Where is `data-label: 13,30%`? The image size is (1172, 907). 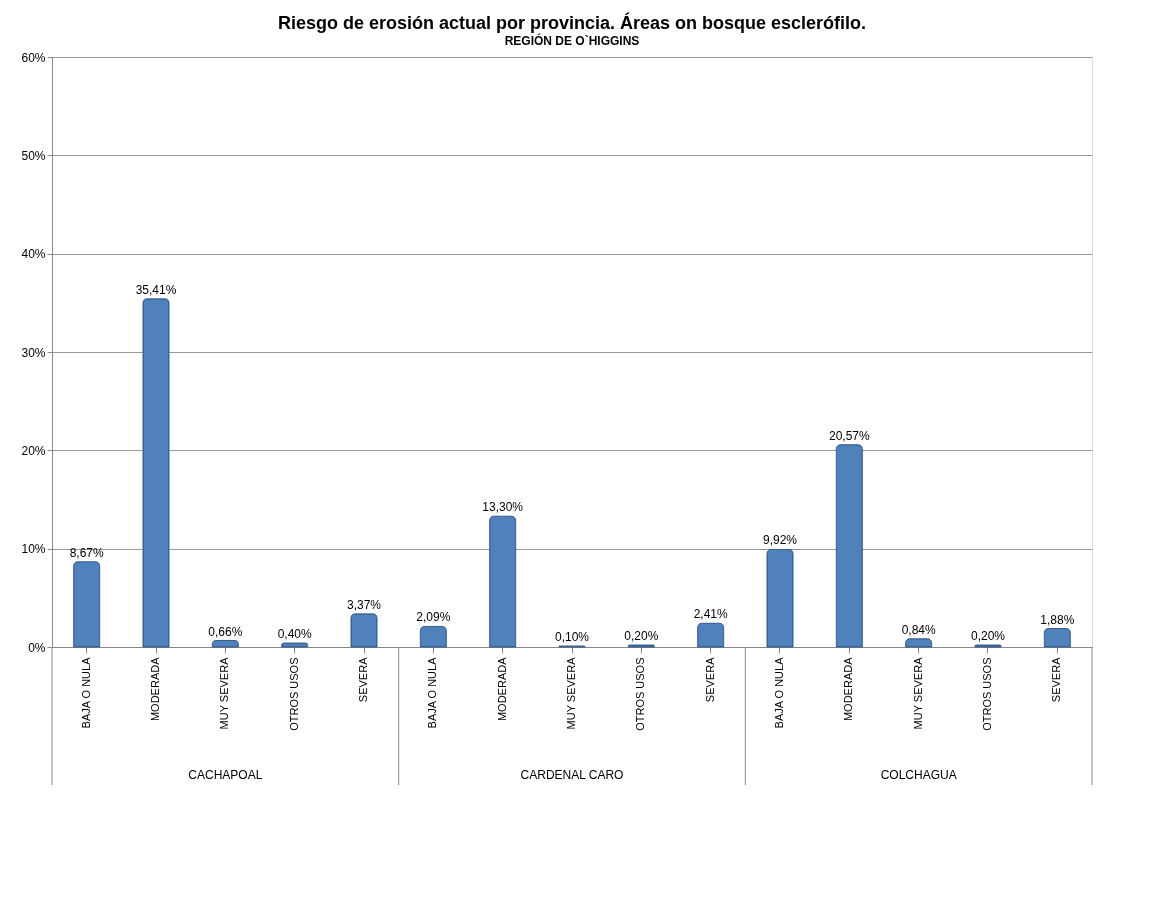 data-label: 13,30% is located at coordinates (503, 507).